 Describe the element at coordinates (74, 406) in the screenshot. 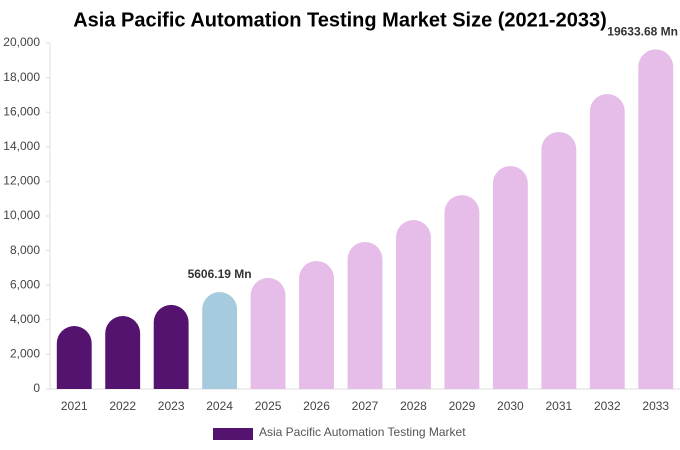

I see `x-tick-label: 2021` at that location.